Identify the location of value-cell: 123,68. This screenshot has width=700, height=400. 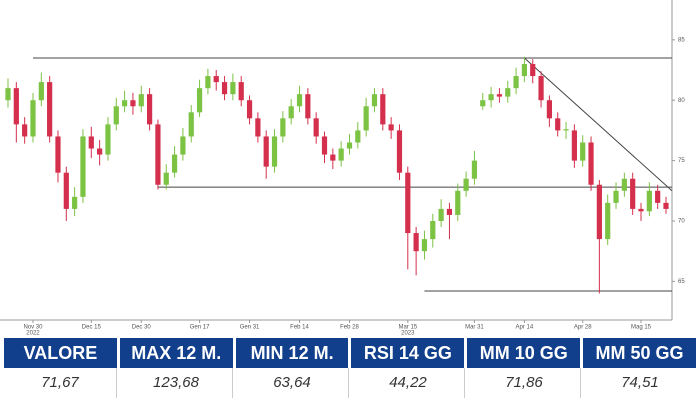
(176, 383).